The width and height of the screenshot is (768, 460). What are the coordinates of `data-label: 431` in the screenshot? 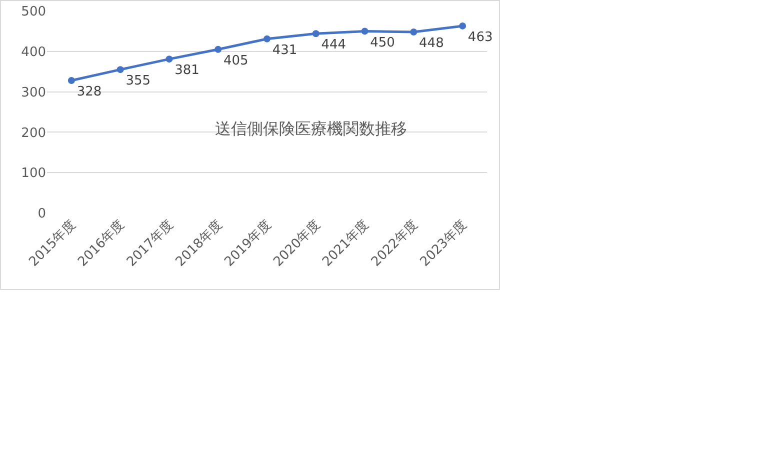 It's located at (285, 50).